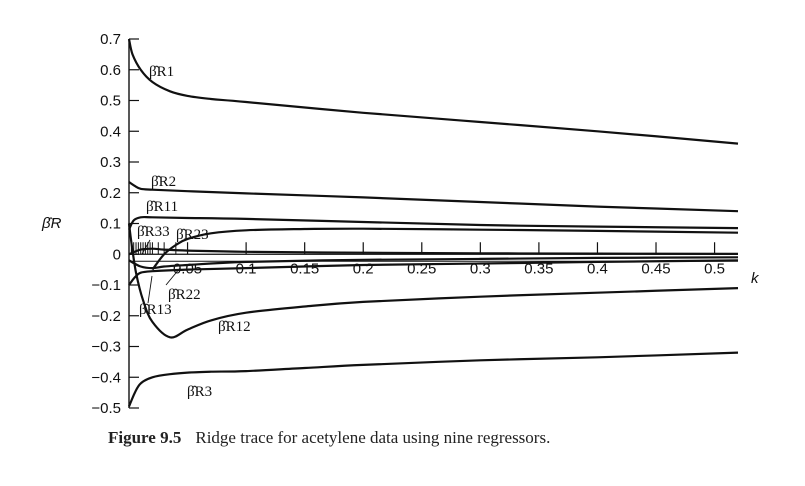  I want to click on x-tick-label: 0.35, so click(538, 268).